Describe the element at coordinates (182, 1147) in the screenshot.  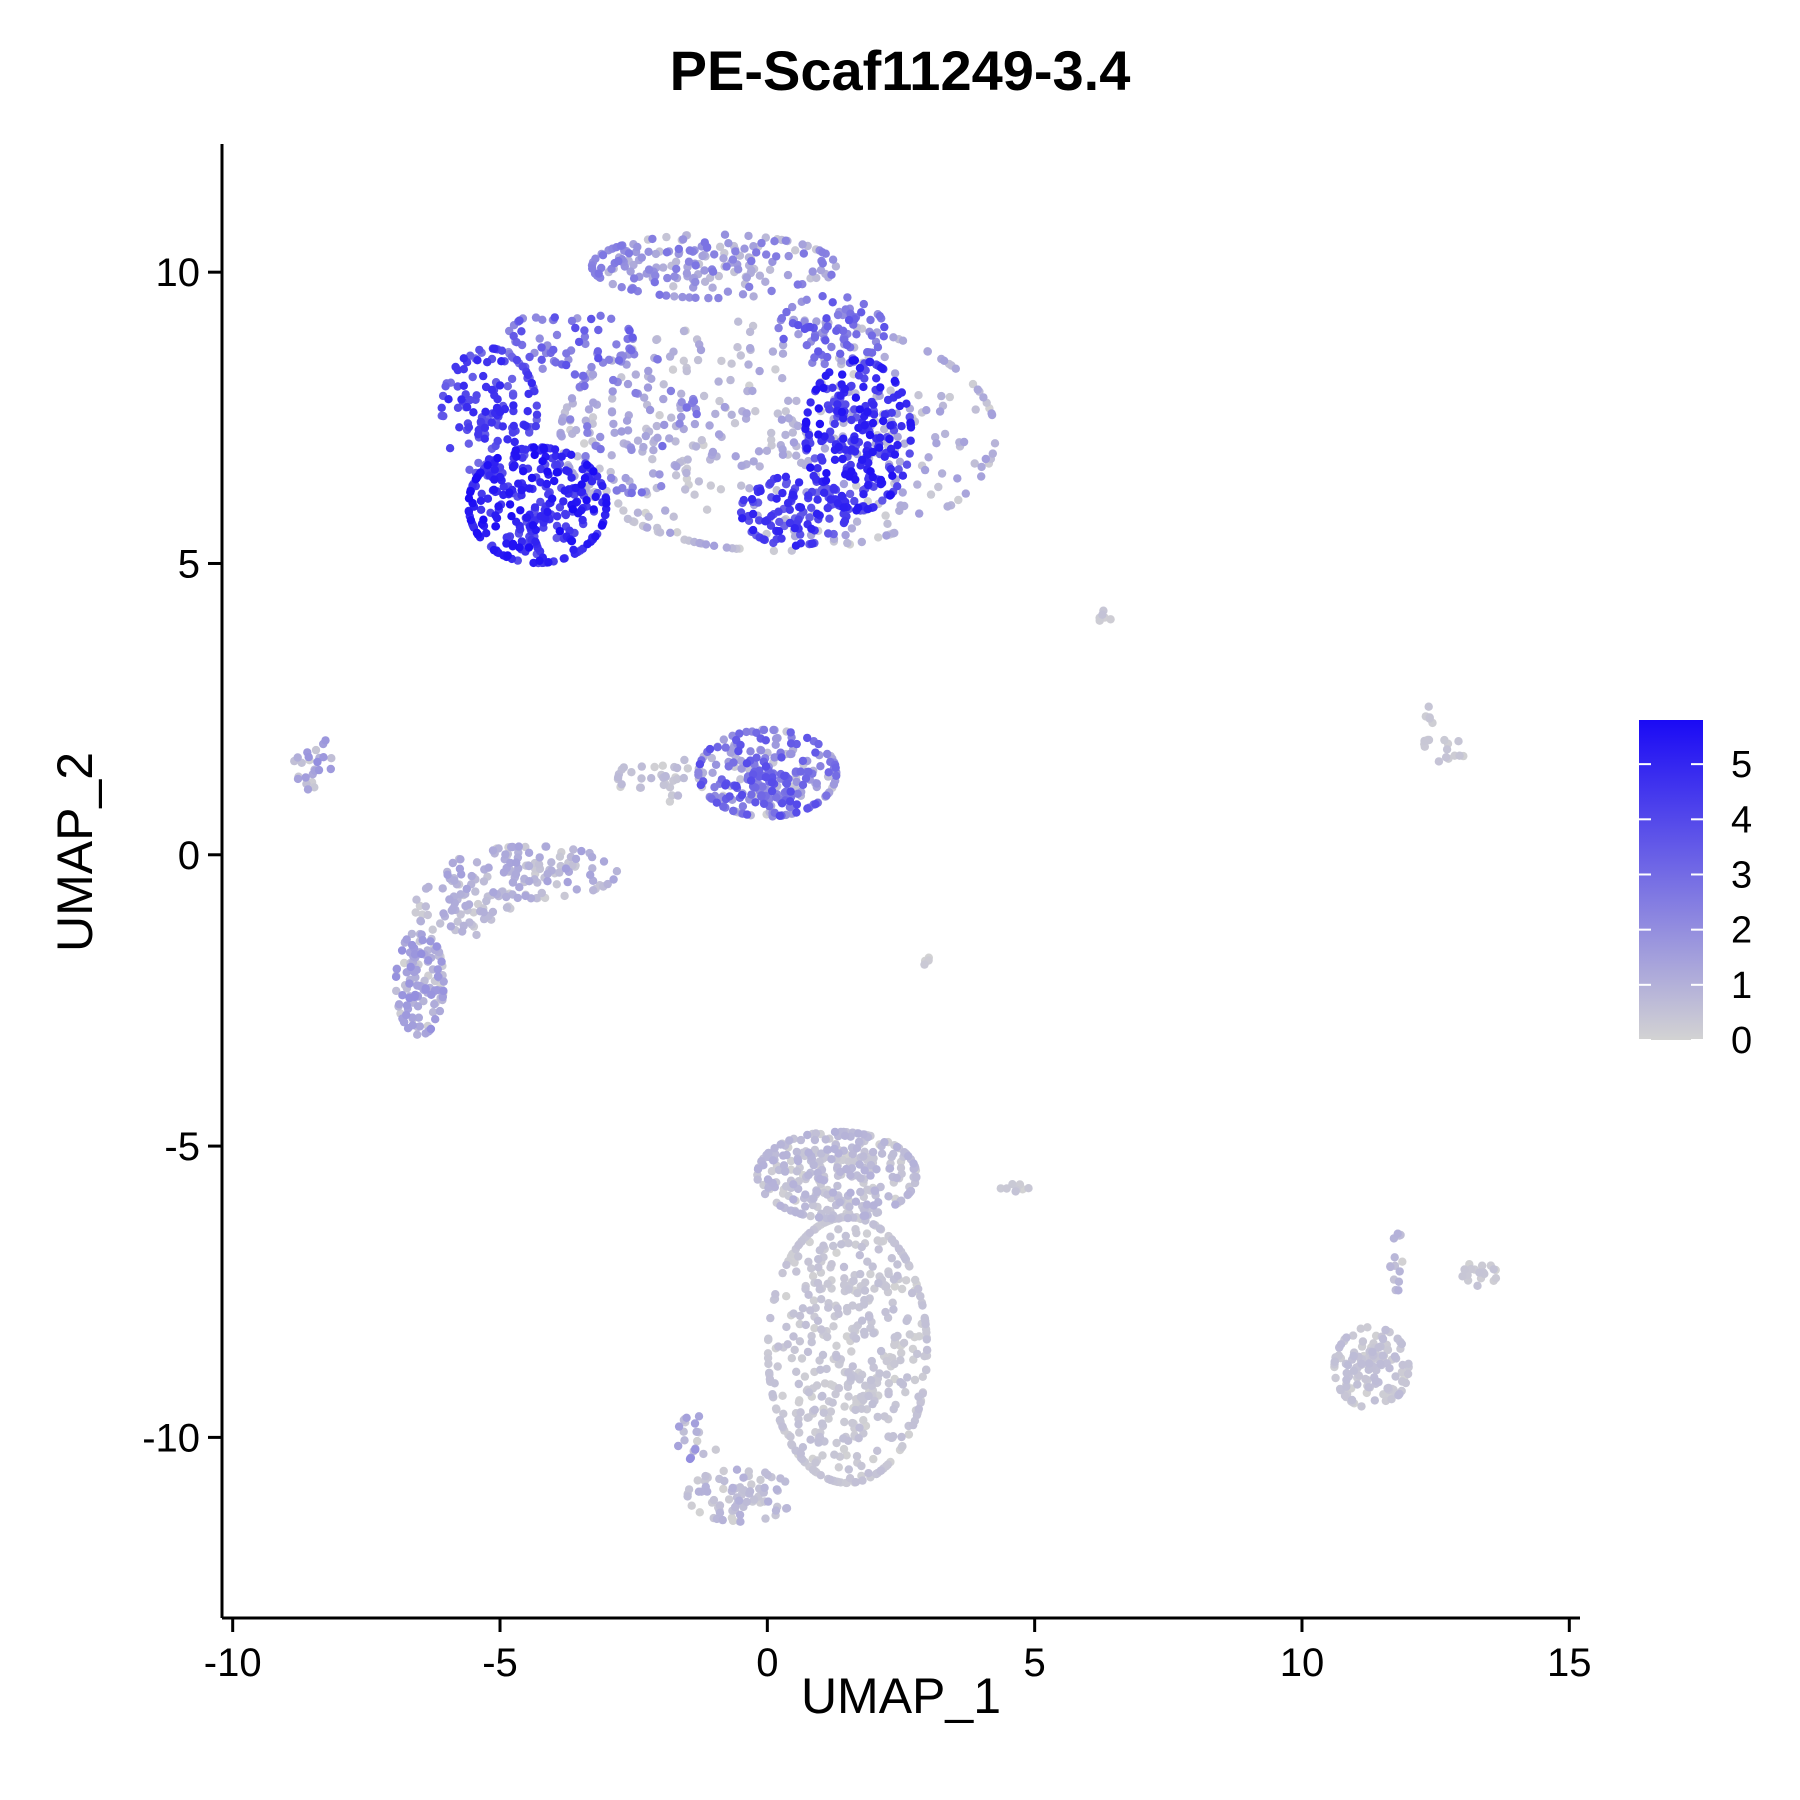
I see `y-tick-label: -5` at that location.